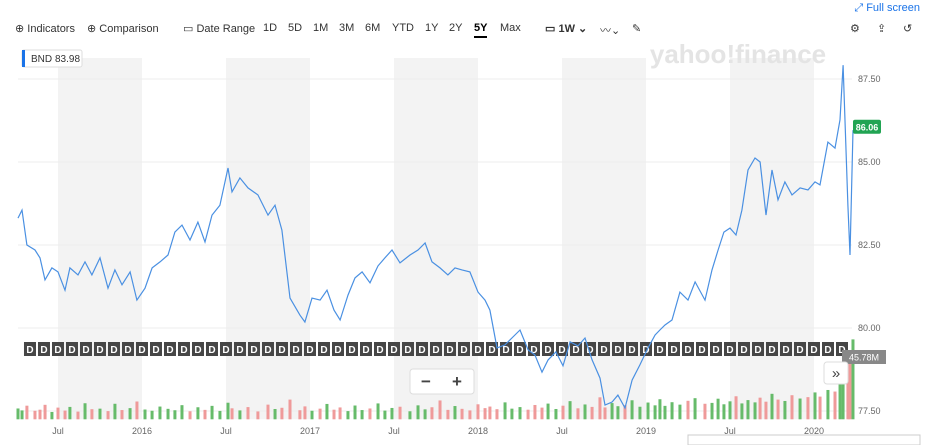  What do you see at coordinates (510, 28) in the screenshot?
I see `range-tab: Max` at bounding box center [510, 28].